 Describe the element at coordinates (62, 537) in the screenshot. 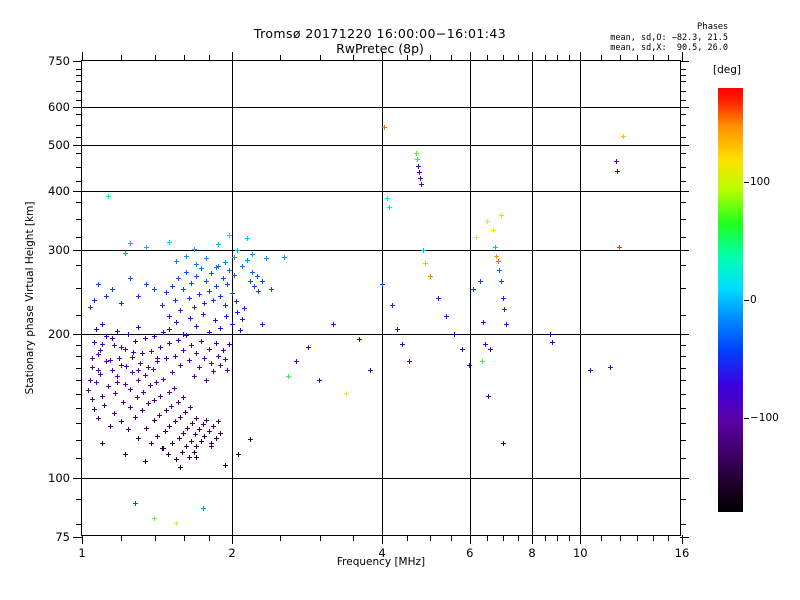

I see `y-tick-label: 75` at that location.